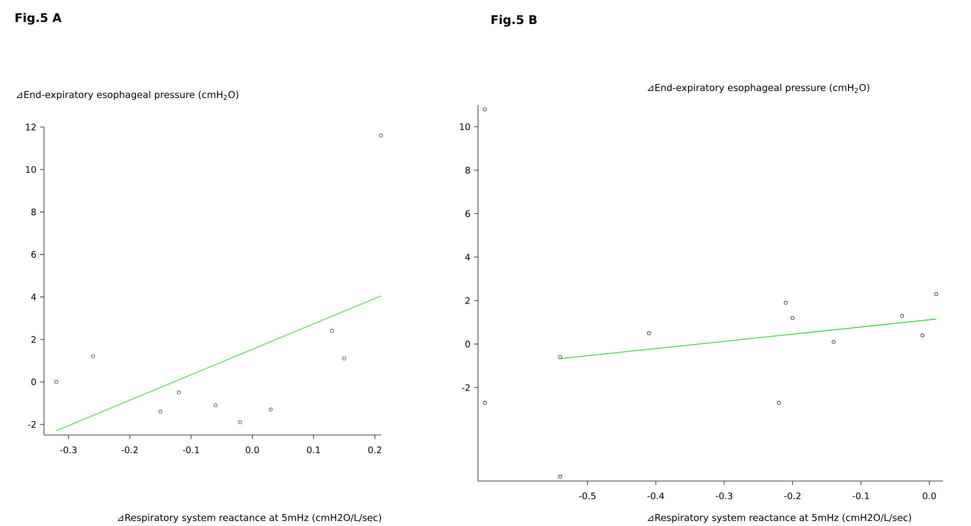 Image resolution: width=971 pixels, height=526 pixels. Describe the element at coordinates (655, 496) in the screenshot. I see `x-tick-label: -0.4` at that location.